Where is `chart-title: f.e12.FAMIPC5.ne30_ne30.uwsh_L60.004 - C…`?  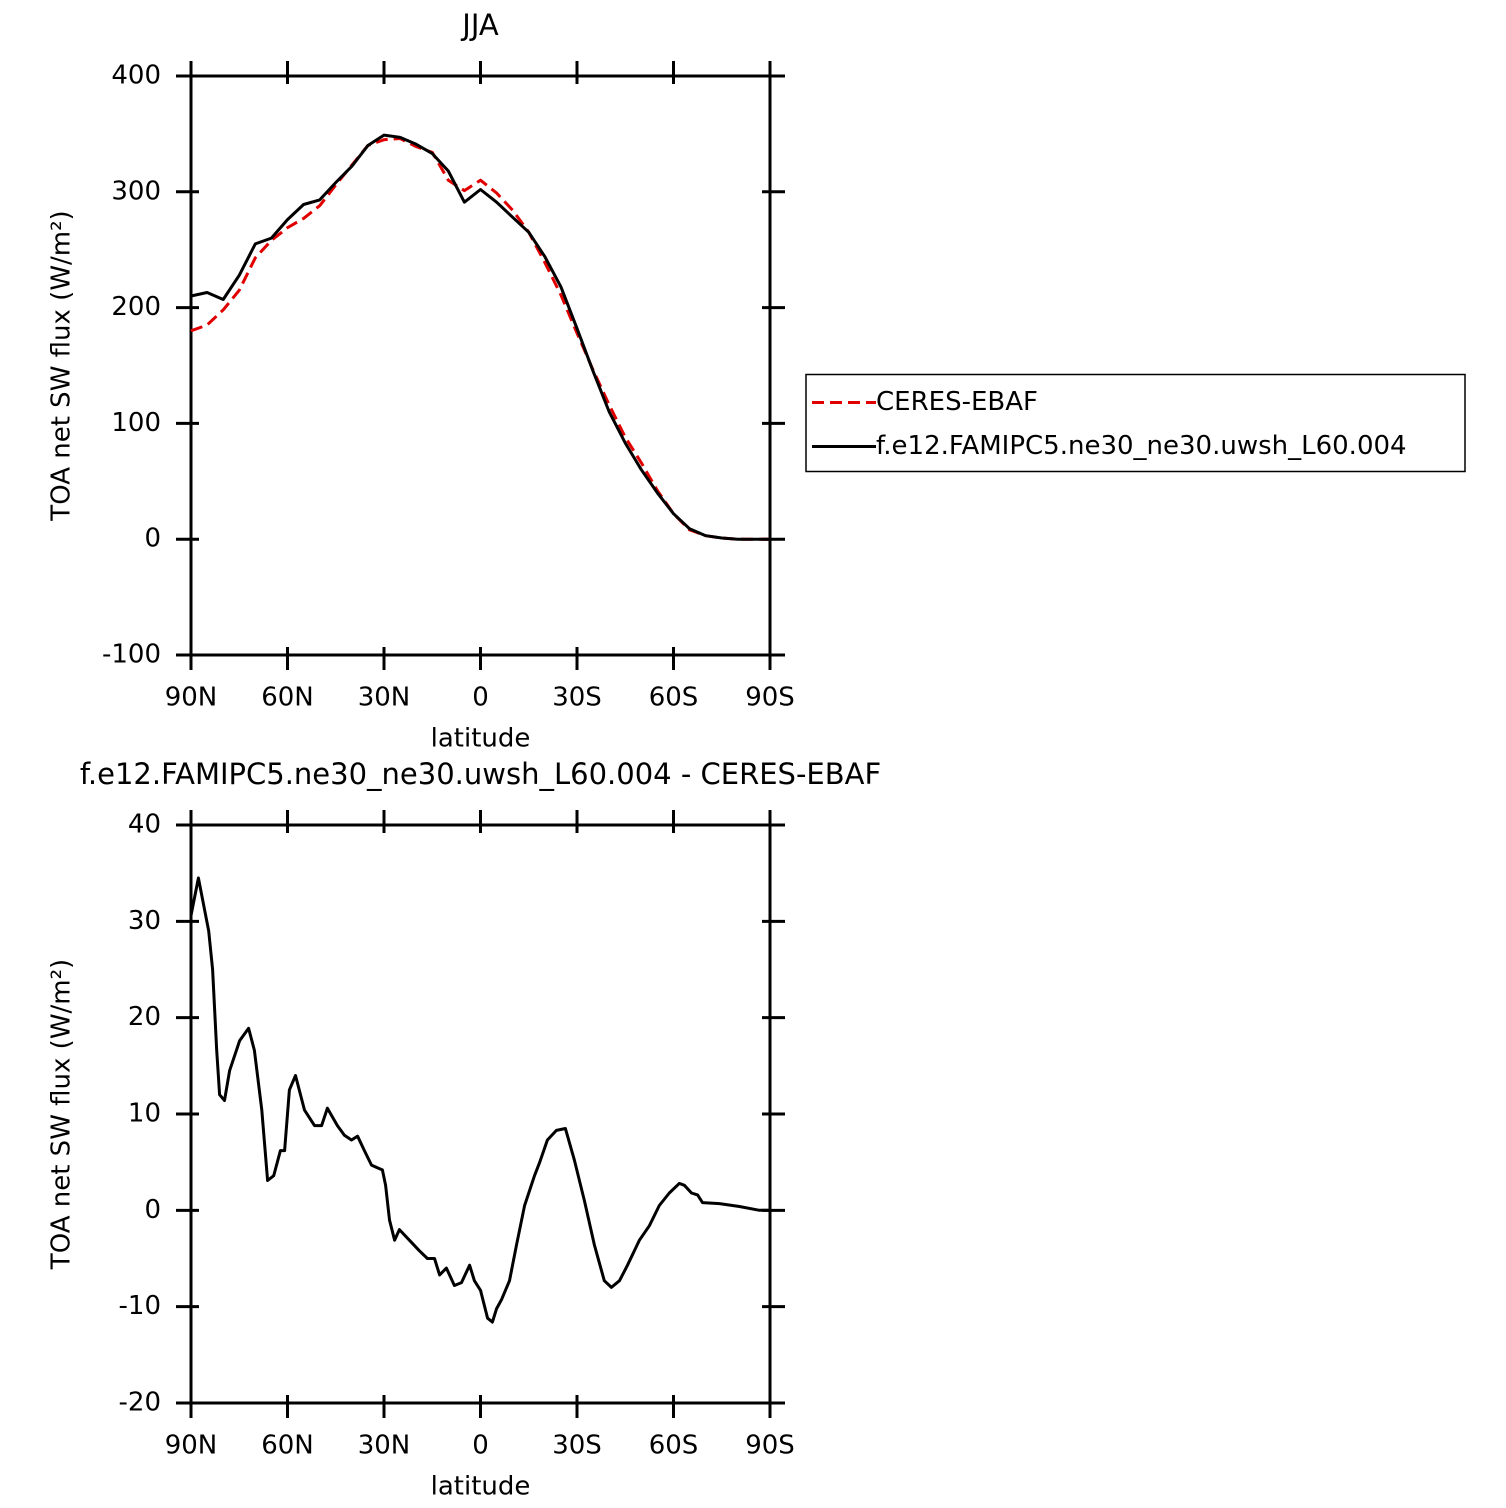 chart-title: f.e12.FAMIPC5.ne30_ne30.uwsh_L60.004 - C… is located at coordinates (480, 774).